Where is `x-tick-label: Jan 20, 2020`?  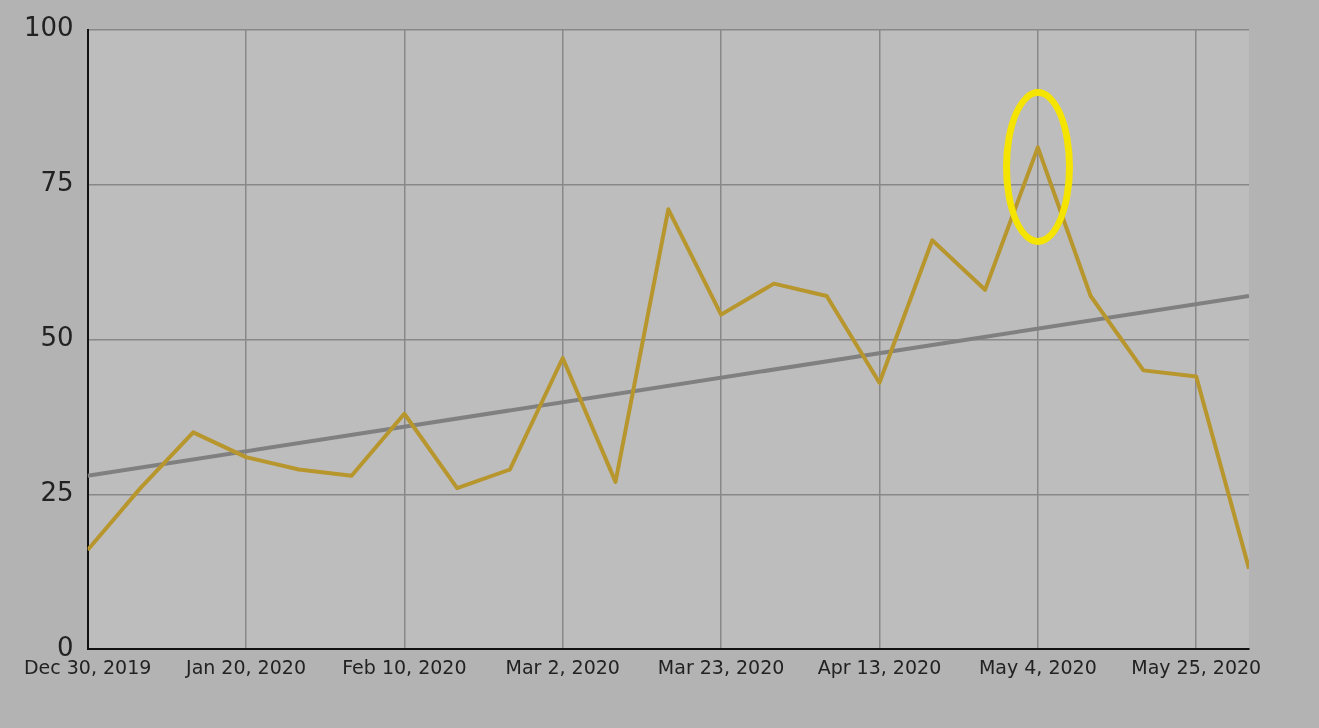
x-tick-label: Jan 20, 2020 is located at coordinates (245, 666).